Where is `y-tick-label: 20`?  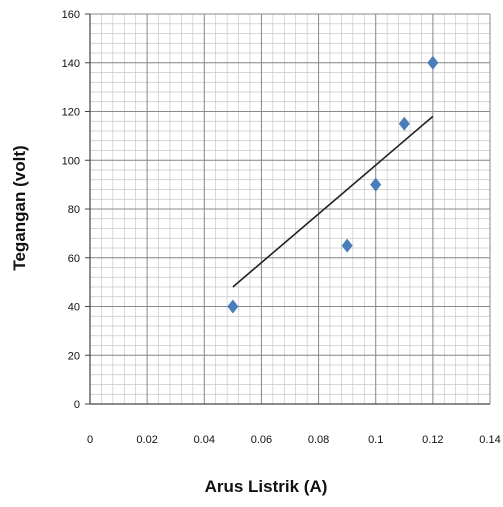 y-tick-label: 20 is located at coordinates (74, 356).